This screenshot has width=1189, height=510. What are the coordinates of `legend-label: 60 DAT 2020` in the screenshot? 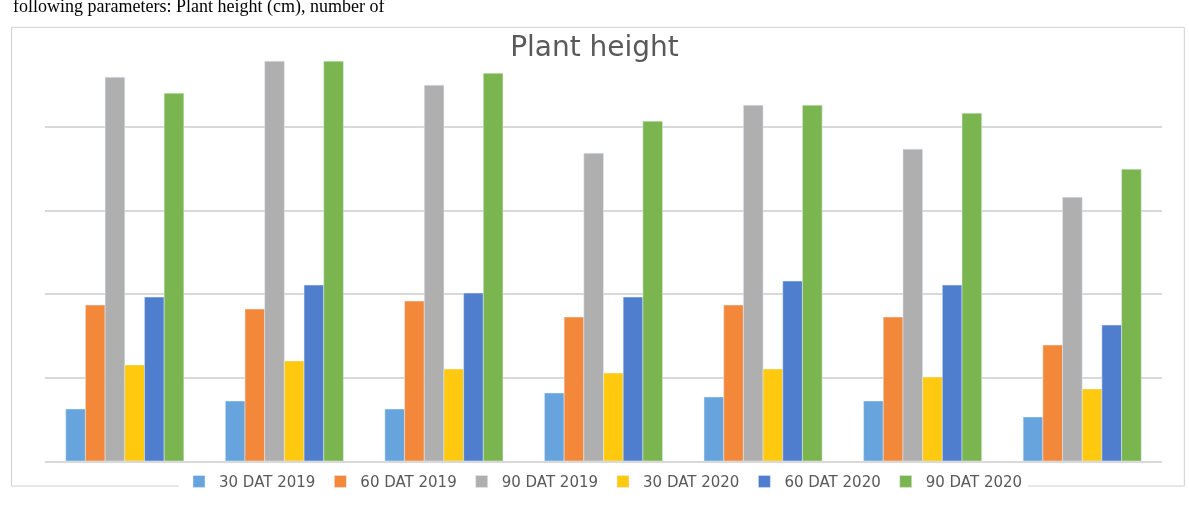 It's located at (832, 482).